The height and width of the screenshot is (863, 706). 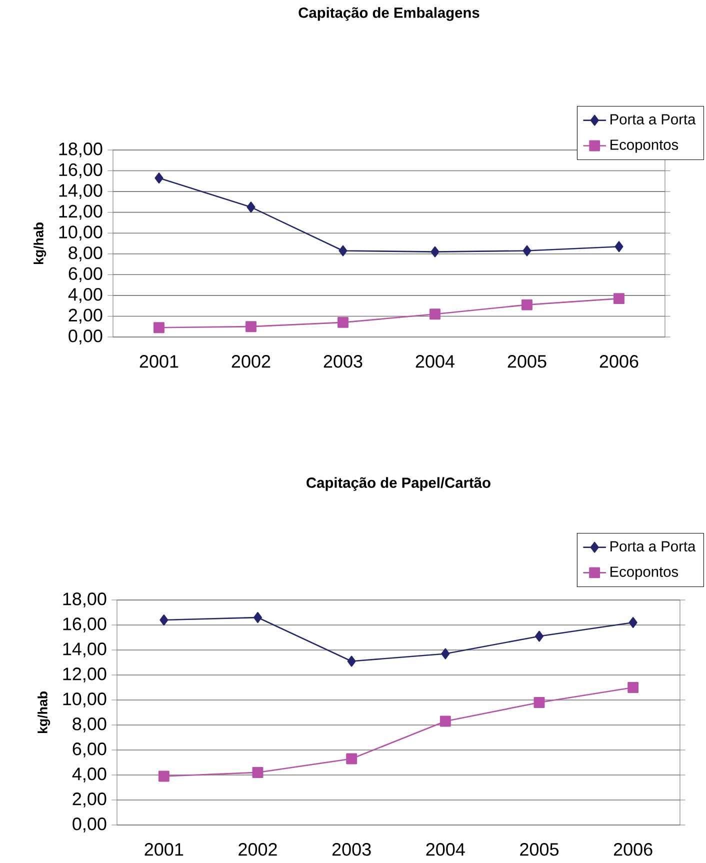 I want to click on chart-title: Capitação de Embalagens, so click(x=389, y=14).